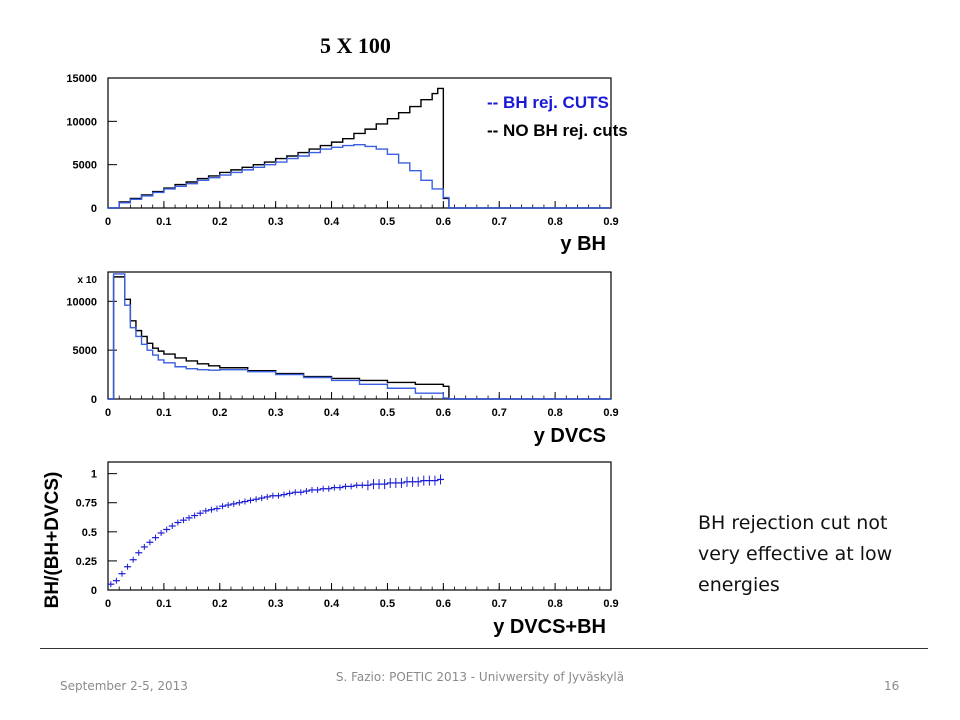 The image size is (960, 720). Describe the element at coordinates (85, 351) in the screenshot. I see `y-tick-label-1-1: 5000` at that location.